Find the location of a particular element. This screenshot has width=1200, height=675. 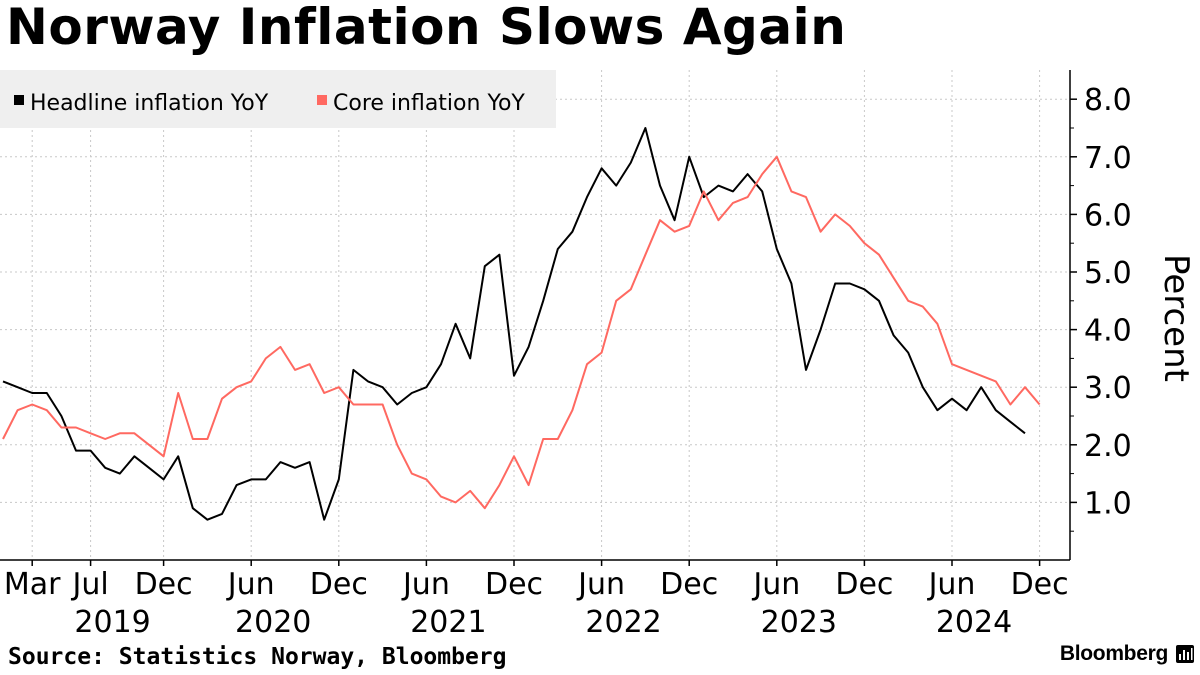

x-year-label: 2019 is located at coordinates (112, 622).